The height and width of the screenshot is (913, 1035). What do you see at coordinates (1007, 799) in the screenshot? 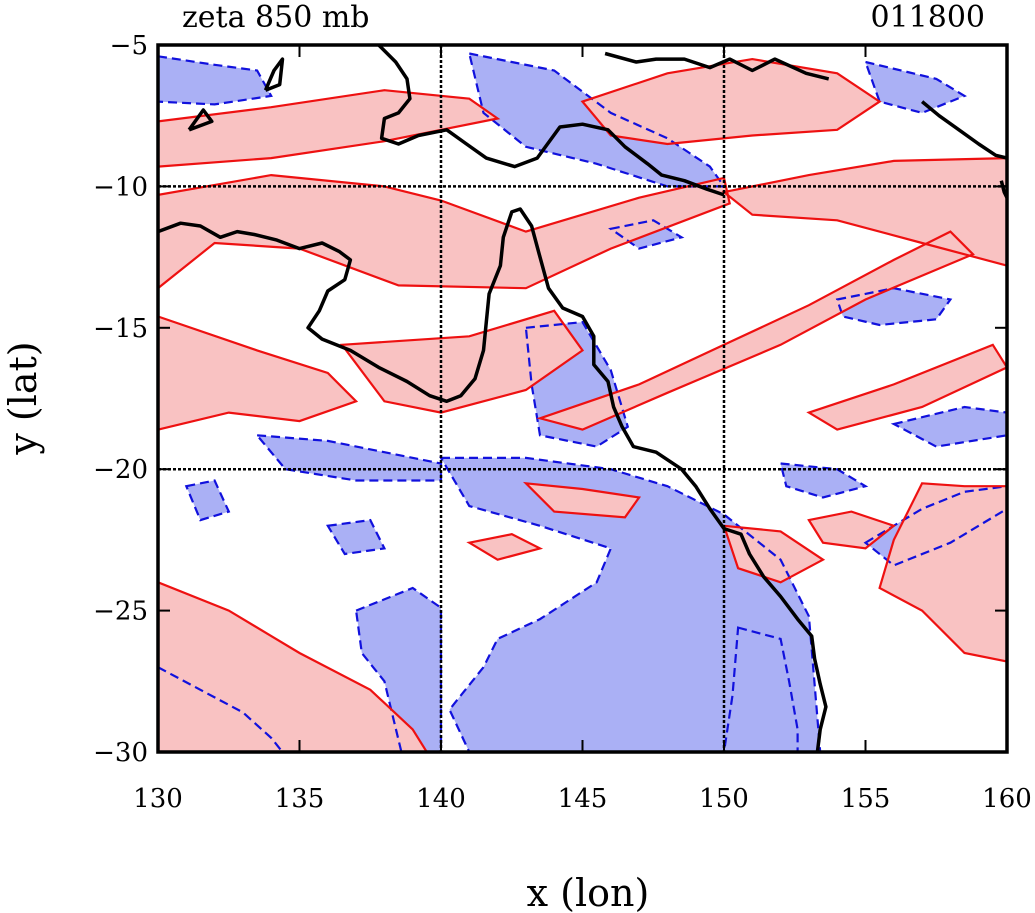
I see `x-tick-label: 160` at bounding box center [1007, 799].